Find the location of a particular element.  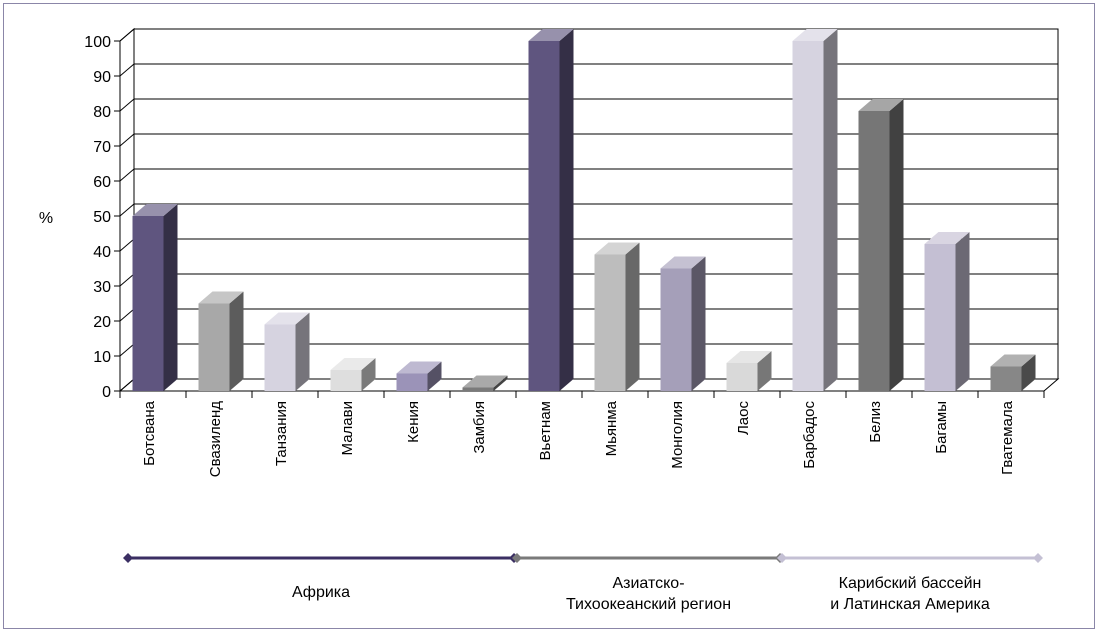

y-tick-label: 30 is located at coordinates (102, 287).